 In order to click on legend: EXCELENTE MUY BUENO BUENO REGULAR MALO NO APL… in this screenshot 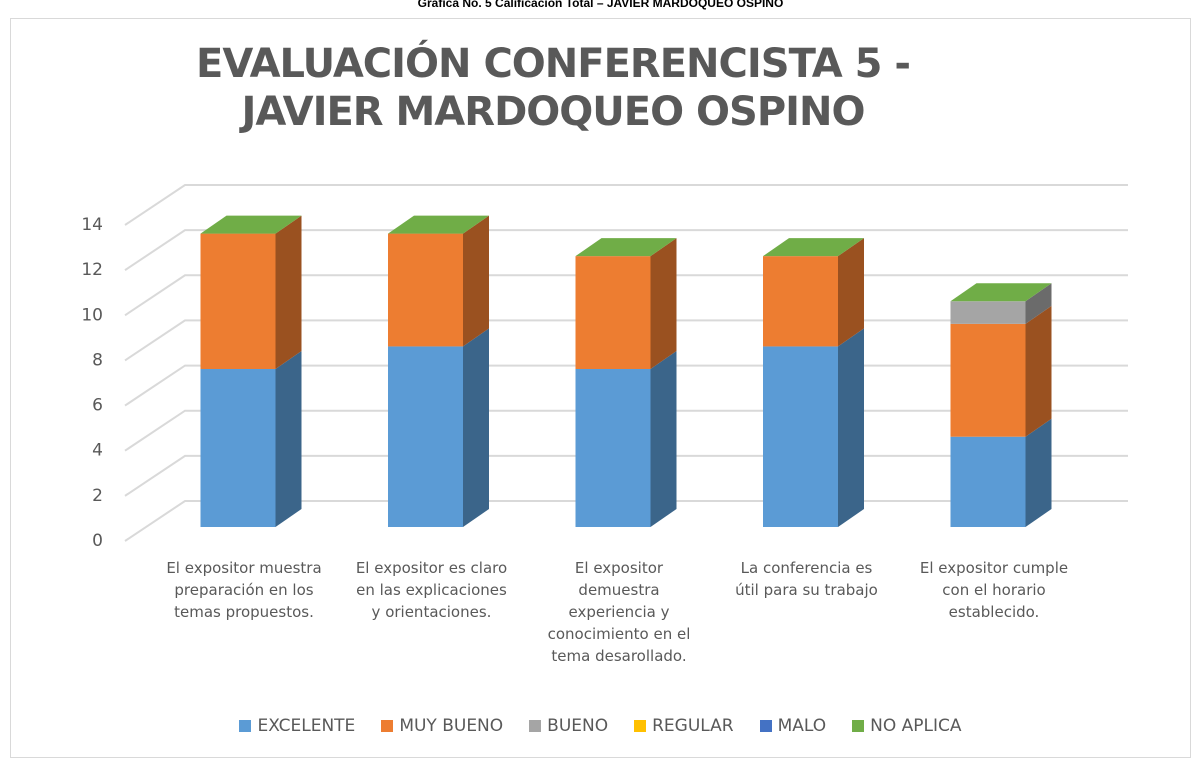, I will do `click(600, 726)`.